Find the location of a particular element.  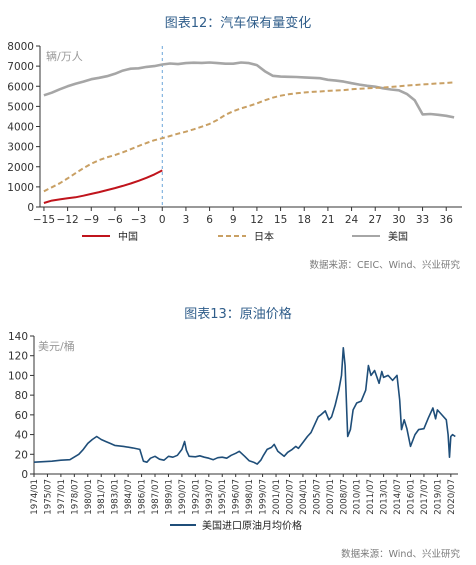

chart1-legend-label-japan: 日本 is located at coordinates (264, 236).